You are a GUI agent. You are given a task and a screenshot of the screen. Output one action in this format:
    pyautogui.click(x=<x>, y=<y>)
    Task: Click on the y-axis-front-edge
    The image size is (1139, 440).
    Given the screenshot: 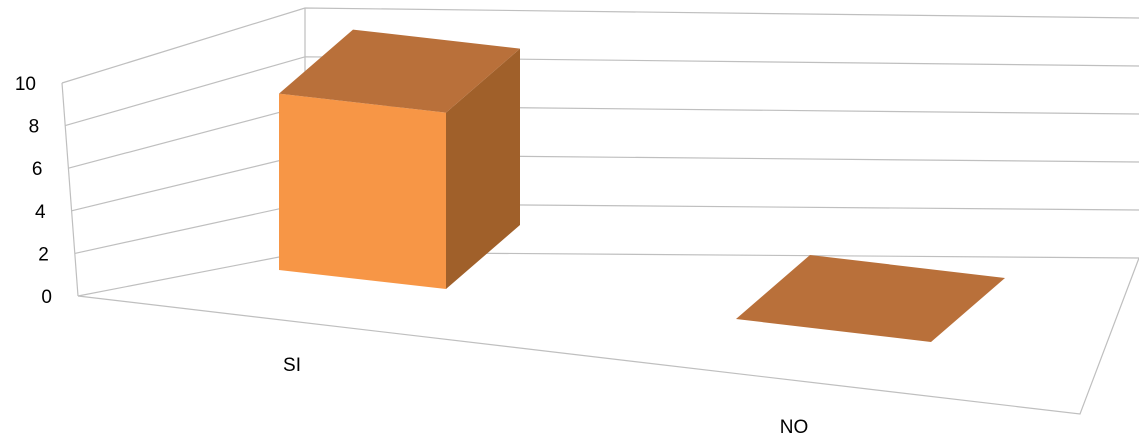 What is the action you would take?
    pyautogui.click(x=70, y=189)
    